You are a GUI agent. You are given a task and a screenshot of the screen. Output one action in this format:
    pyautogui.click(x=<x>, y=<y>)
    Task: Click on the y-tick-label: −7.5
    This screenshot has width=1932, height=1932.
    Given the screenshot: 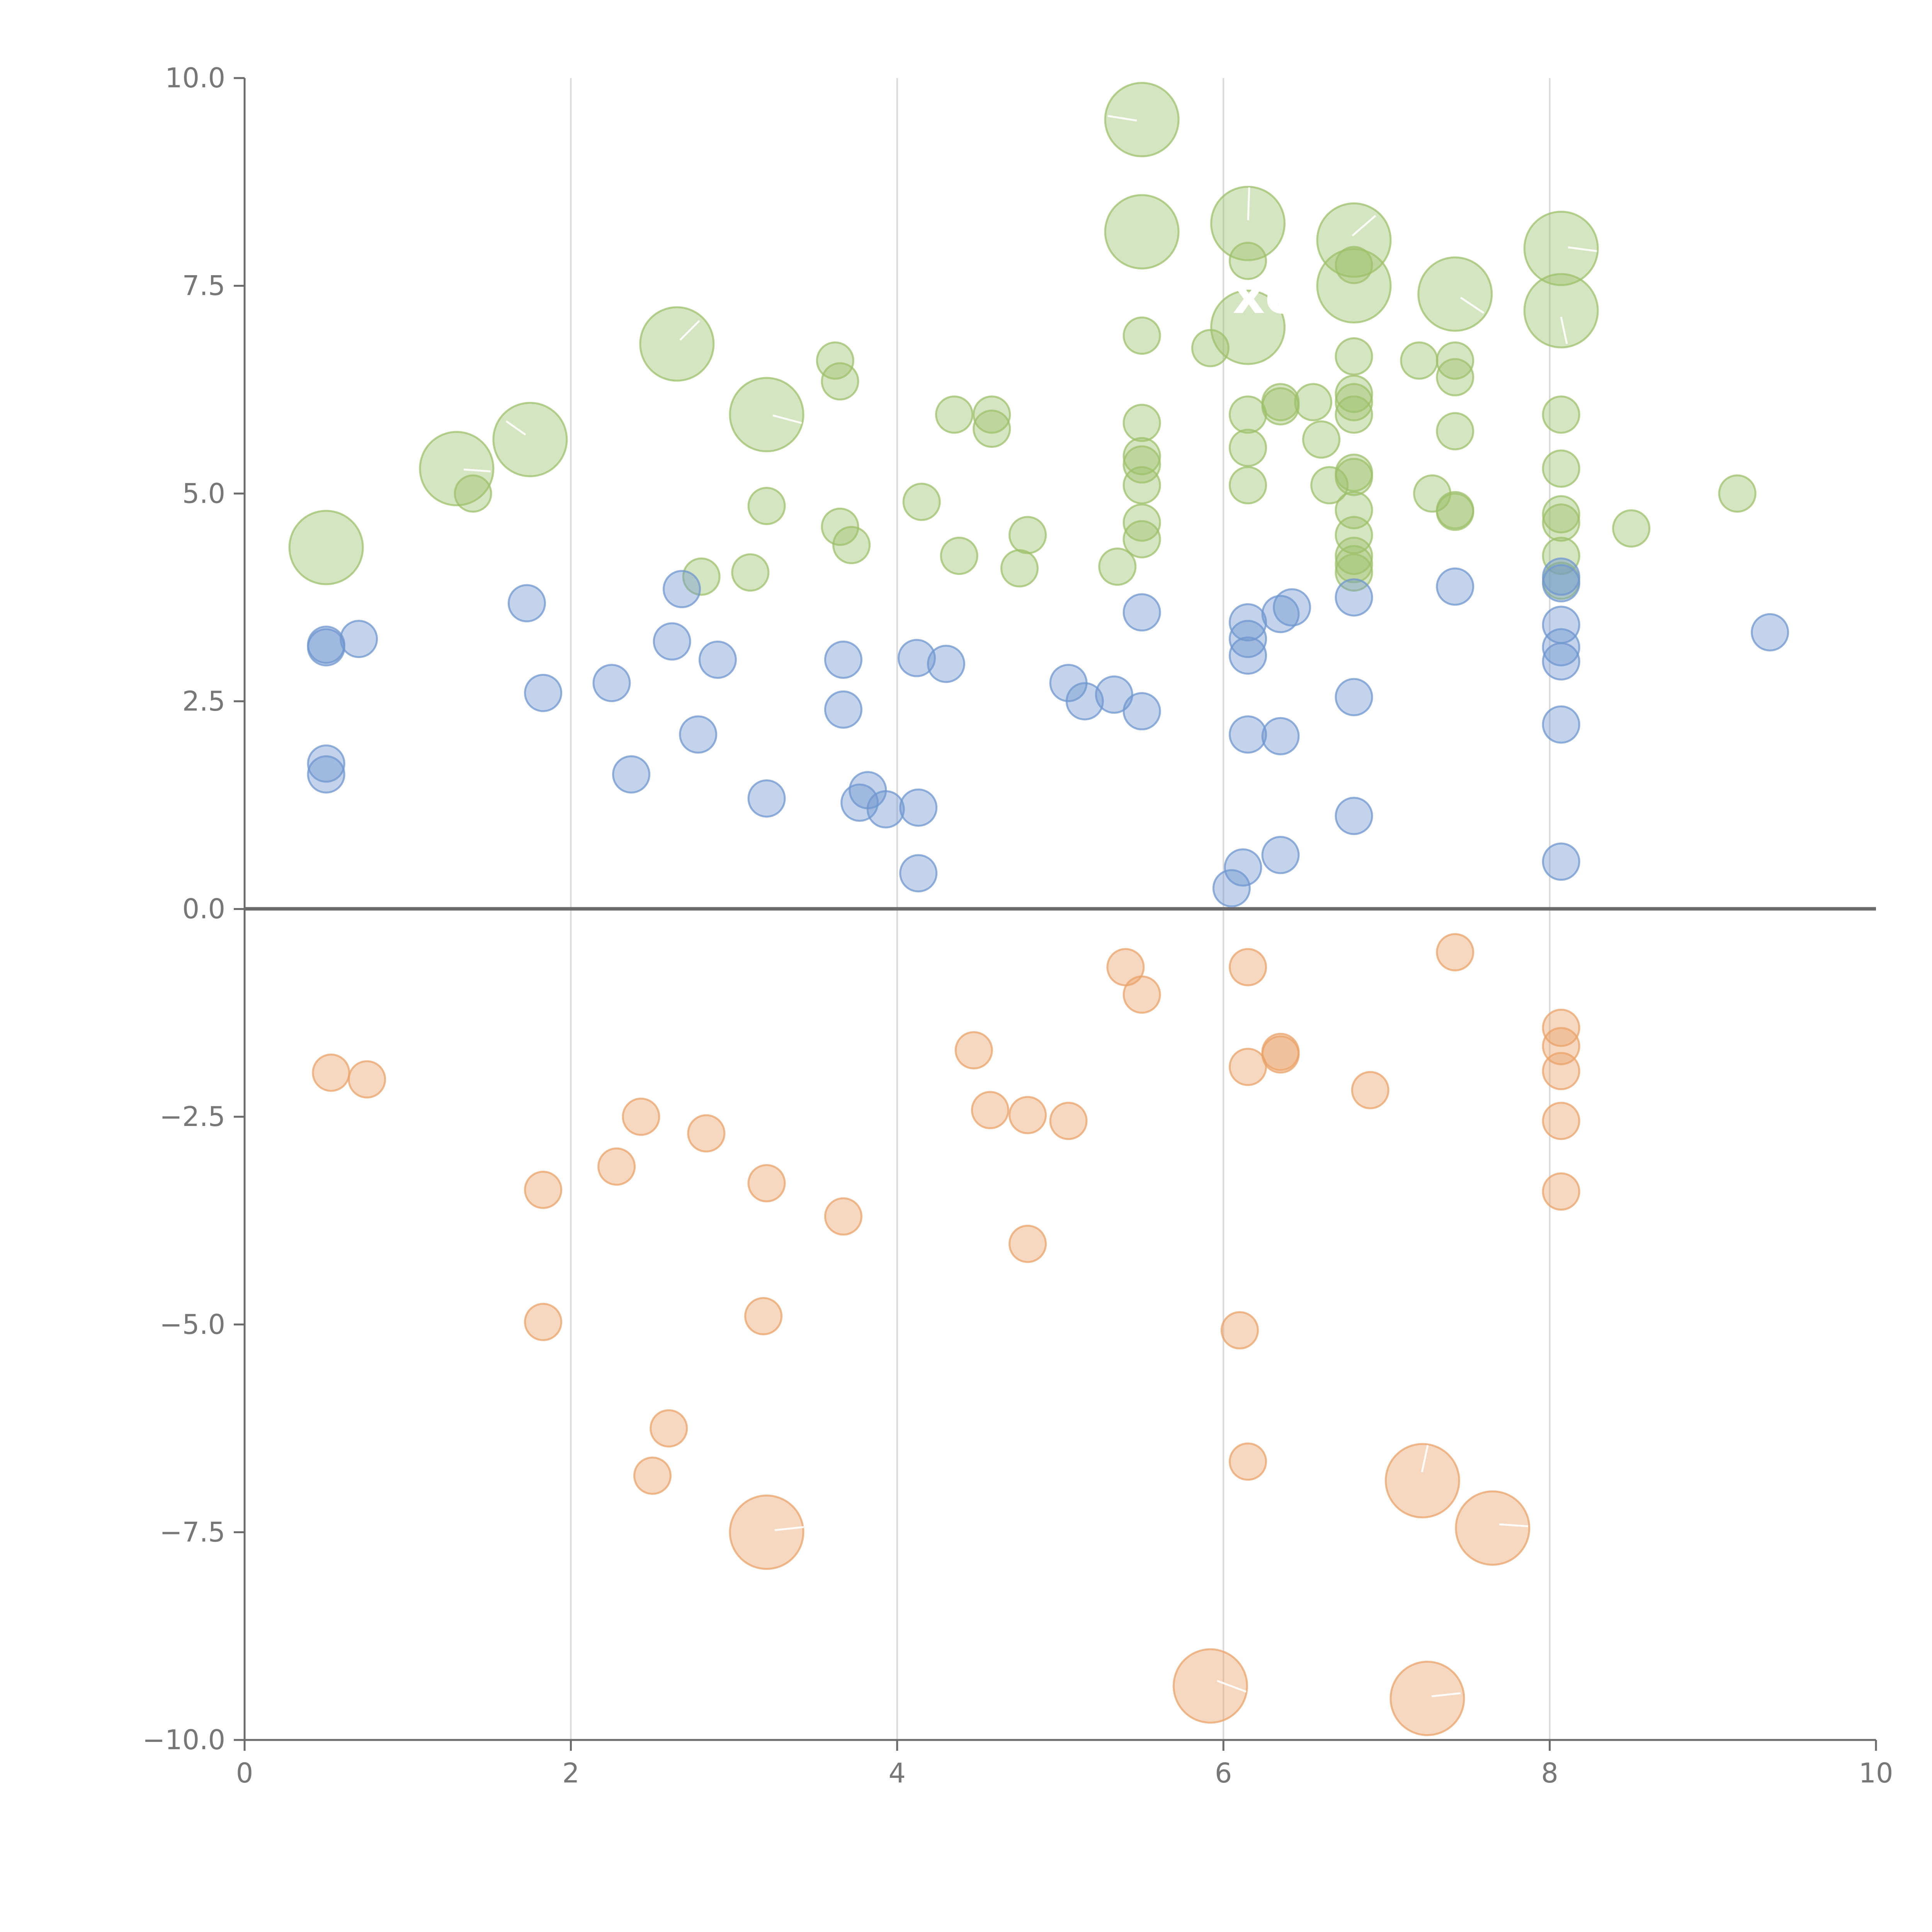 What is the action you would take?
    pyautogui.click(x=192, y=1532)
    